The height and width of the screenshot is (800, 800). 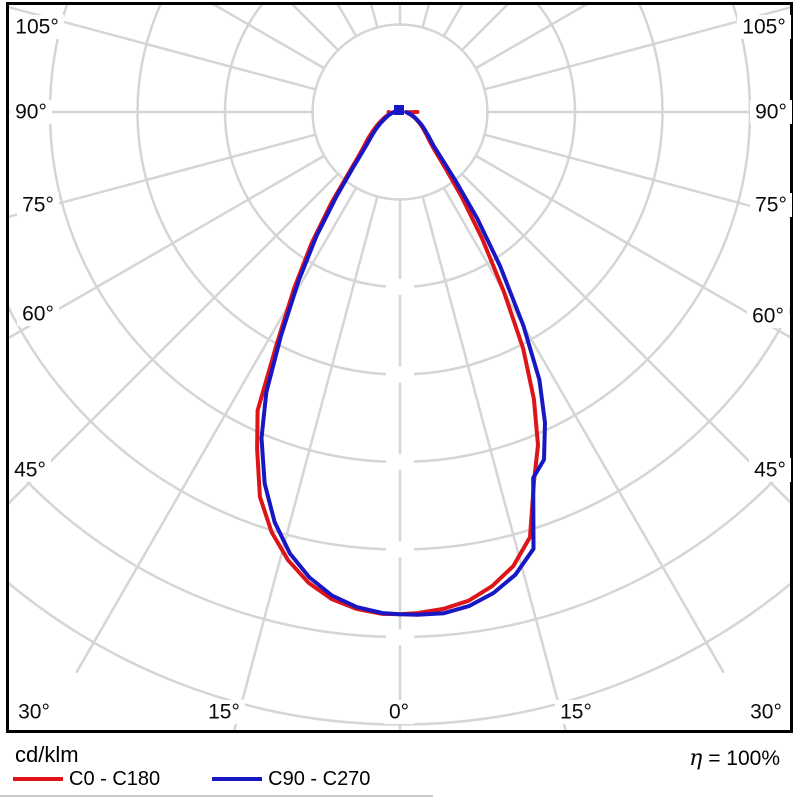 I want to click on legend-swatch-c0-c180, so click(x=38, y=779).